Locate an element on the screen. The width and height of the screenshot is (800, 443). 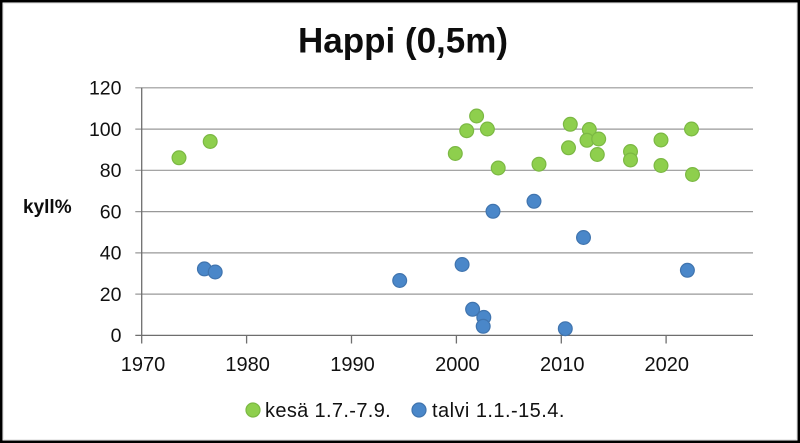
svg-text: 60 is located at coordinates (111, 212).